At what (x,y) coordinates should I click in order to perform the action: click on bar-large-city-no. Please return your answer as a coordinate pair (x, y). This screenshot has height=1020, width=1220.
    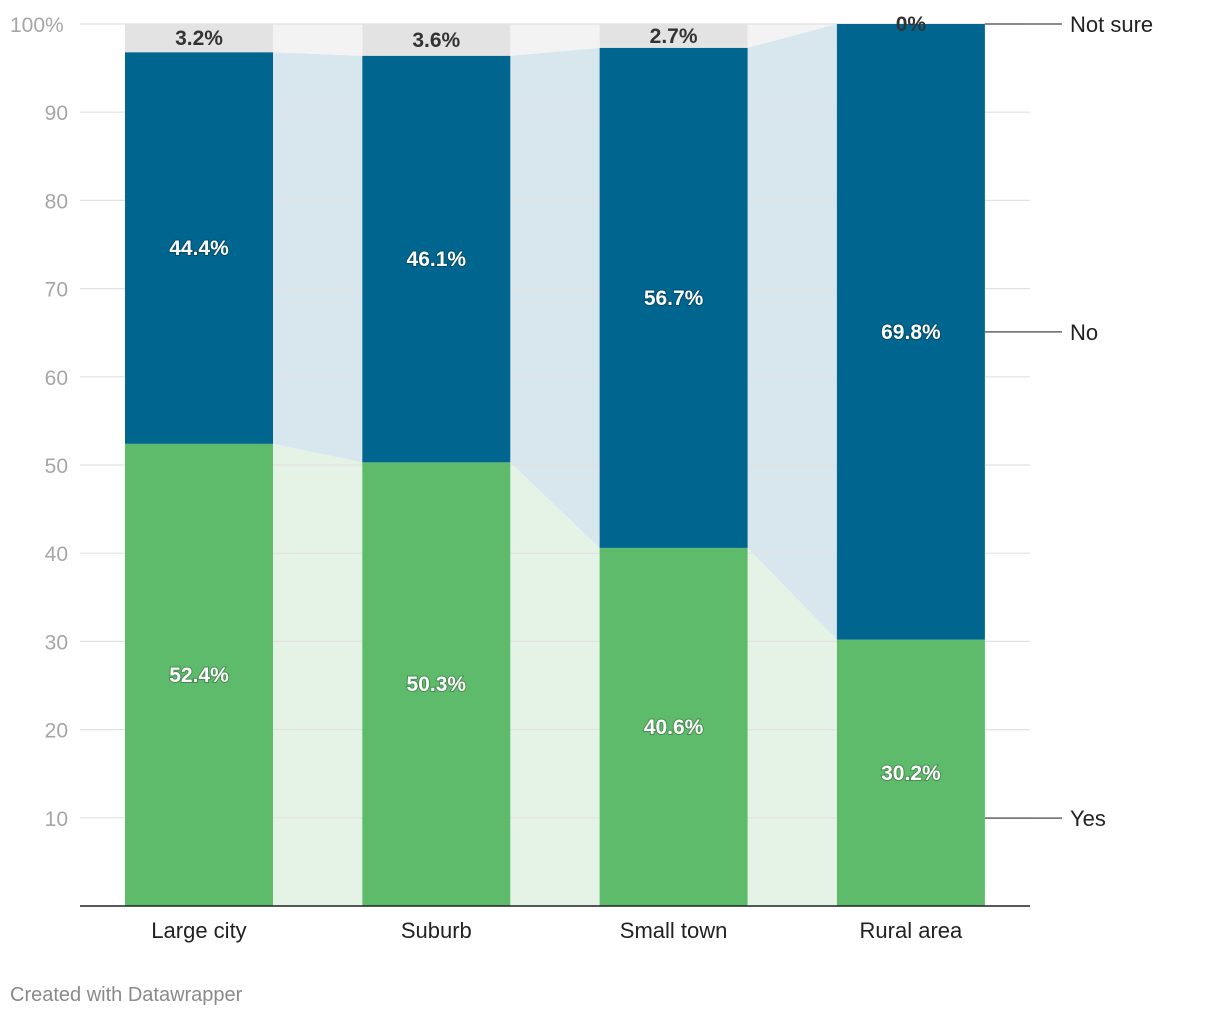
    Looking at the image, I should click on (199, 248).